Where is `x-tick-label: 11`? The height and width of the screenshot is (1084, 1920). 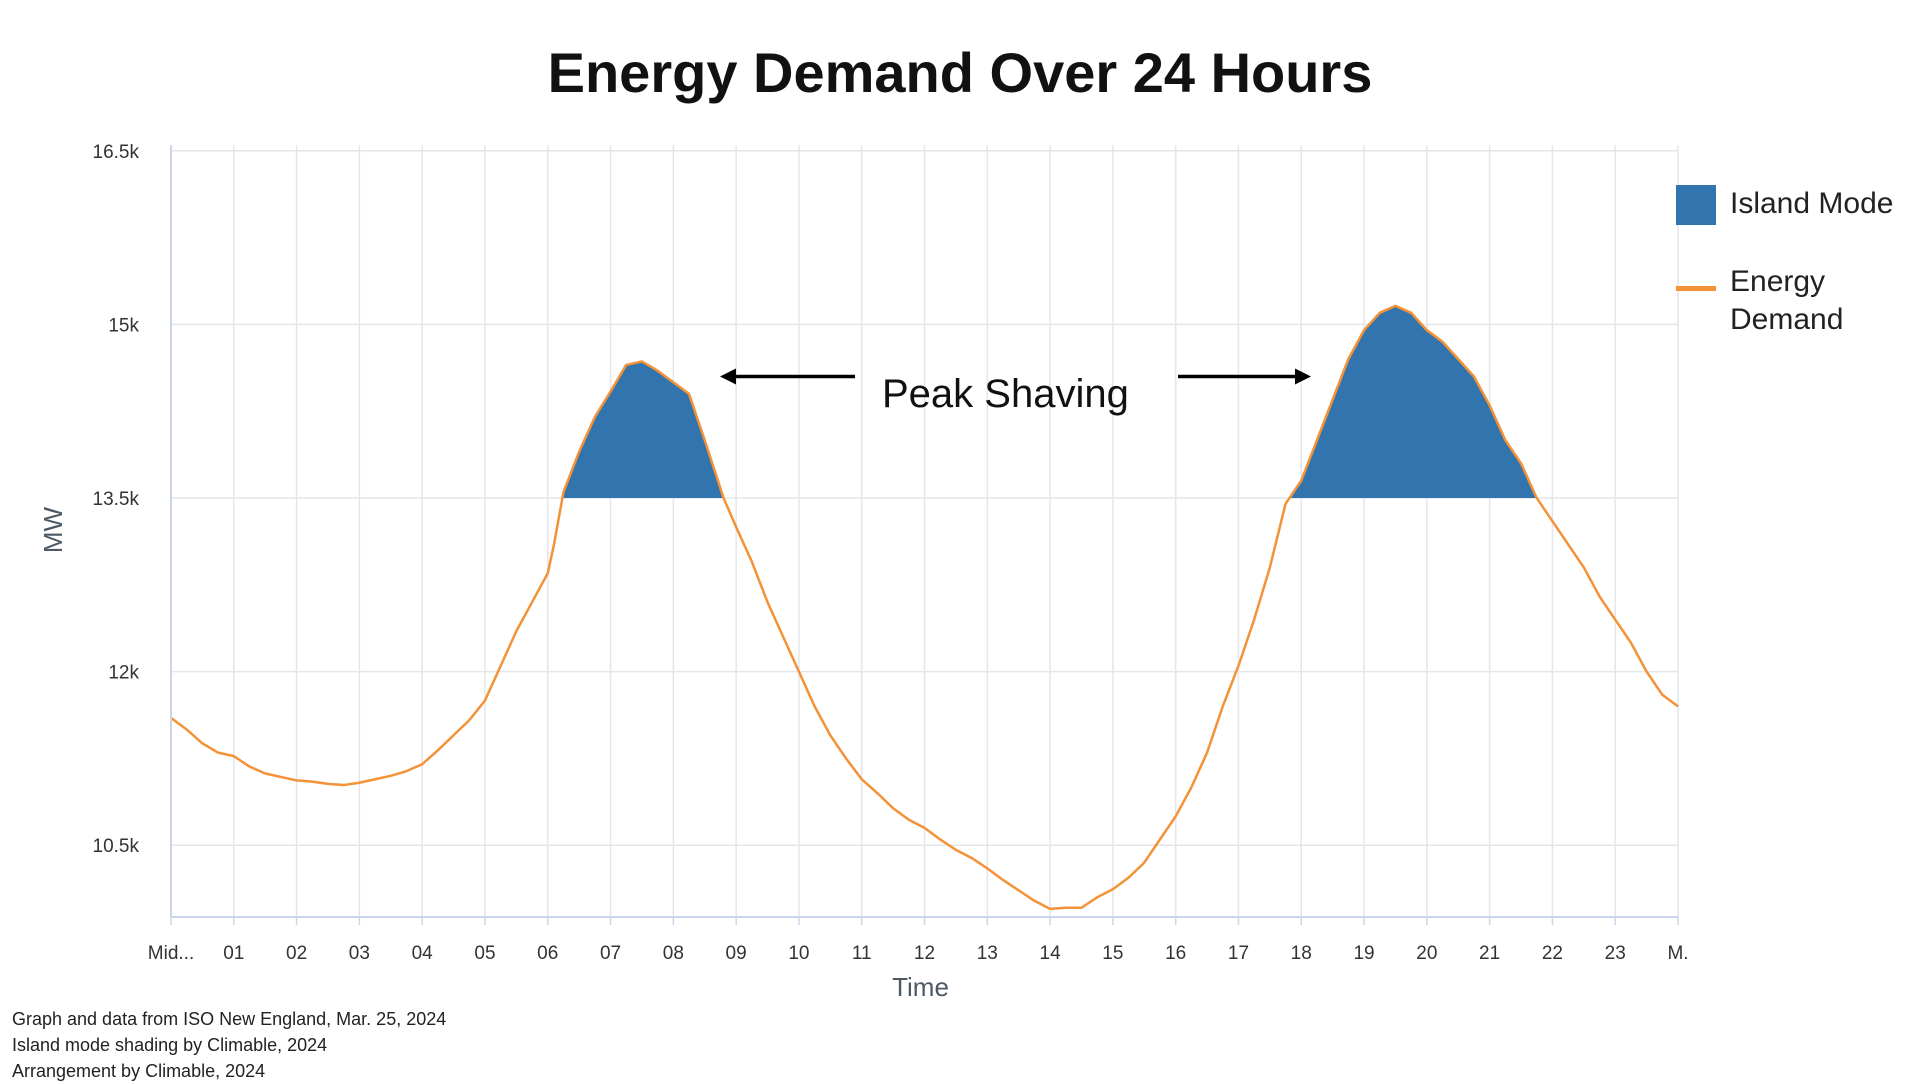 x-tick-label: 11 is located at coordinates (862, 953).